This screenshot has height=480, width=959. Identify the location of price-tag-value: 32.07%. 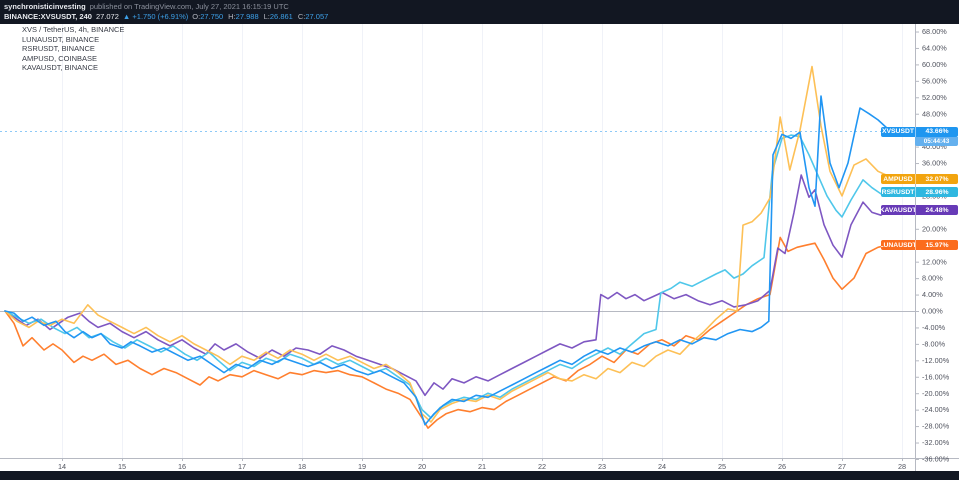
(936, 179).